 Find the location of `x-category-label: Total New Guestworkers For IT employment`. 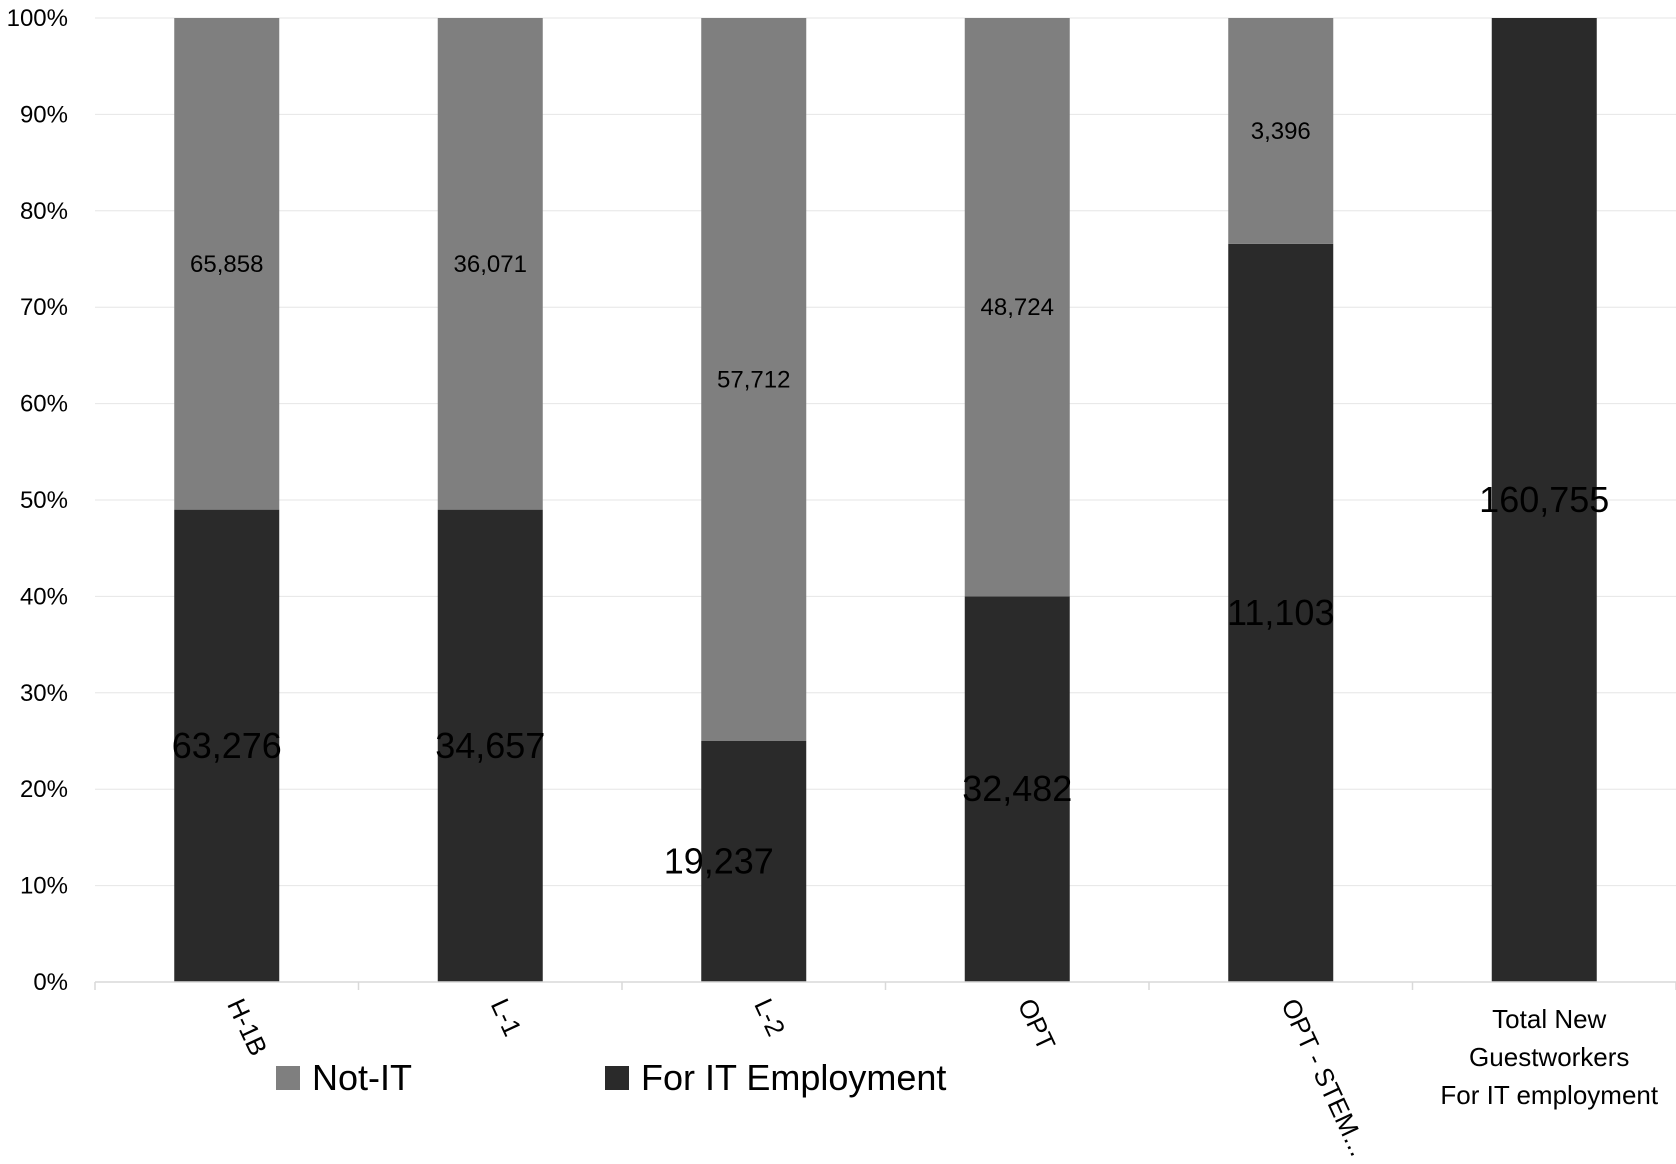

x-category-label: Total New Guestworkers For IT employment is located at coordinates (1549, 1057).